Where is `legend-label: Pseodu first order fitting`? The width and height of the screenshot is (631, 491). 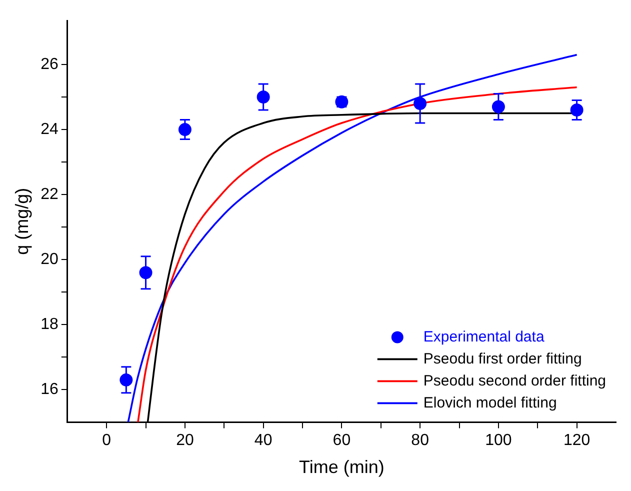
legend-label: Pseodu first order fitting is located at coordinates (502, 359).